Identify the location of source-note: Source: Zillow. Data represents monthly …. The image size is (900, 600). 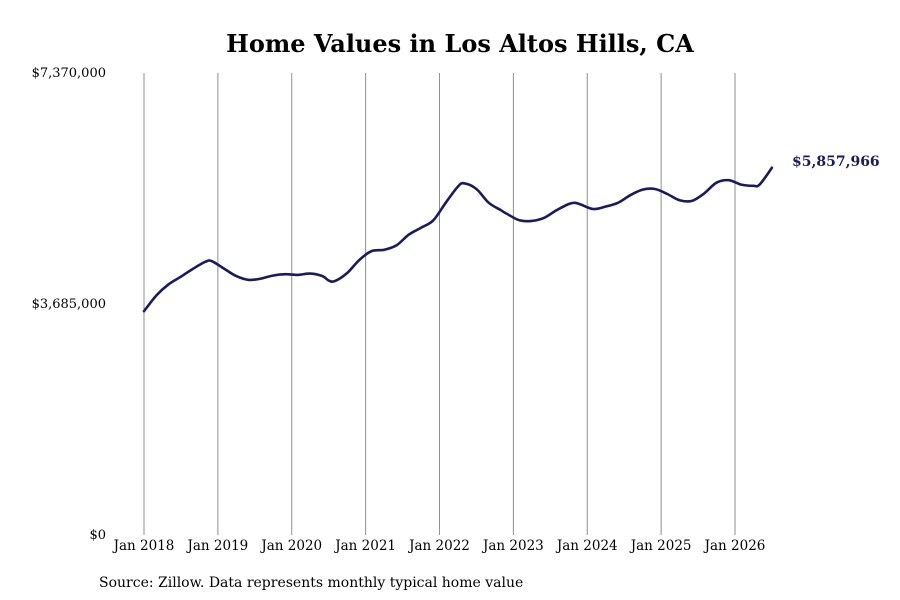
(311, 583).